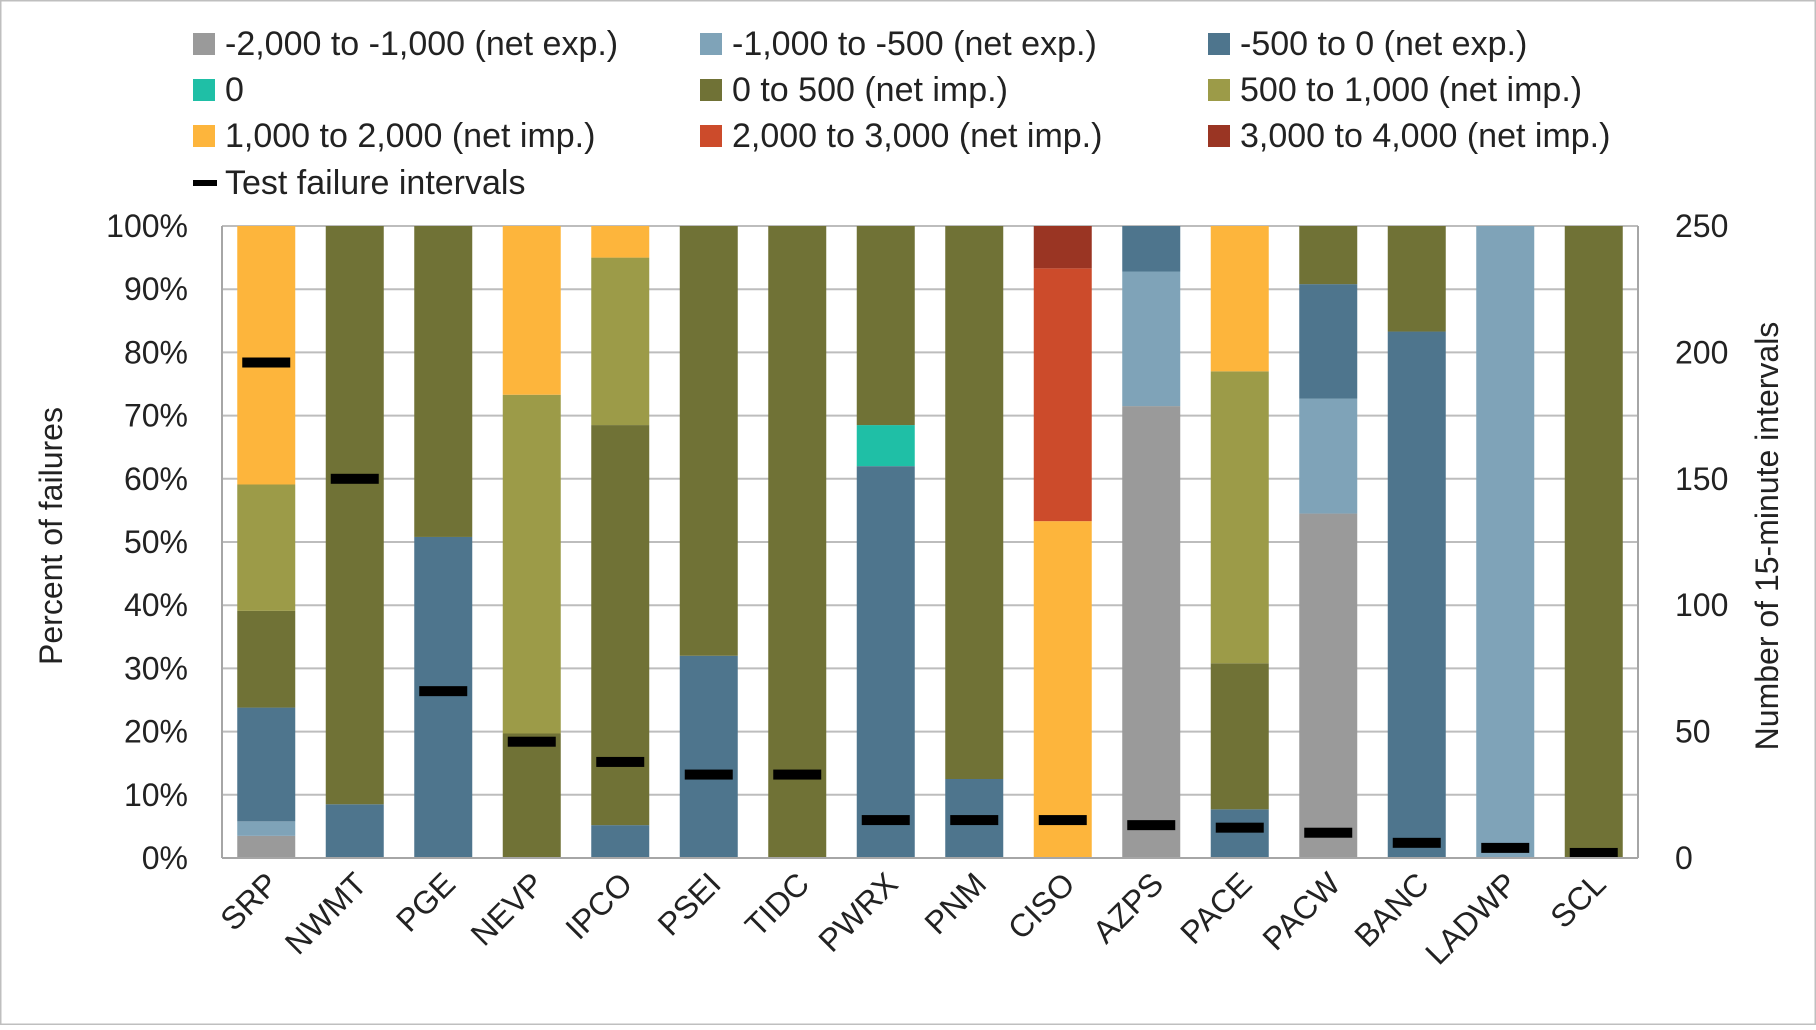 This screenshot has height=1030, width=1816. Describe the element at coordinates (266, 764) in the screenshot. I see `bar-segment-srp-500-to-0-net-exp` at that location.